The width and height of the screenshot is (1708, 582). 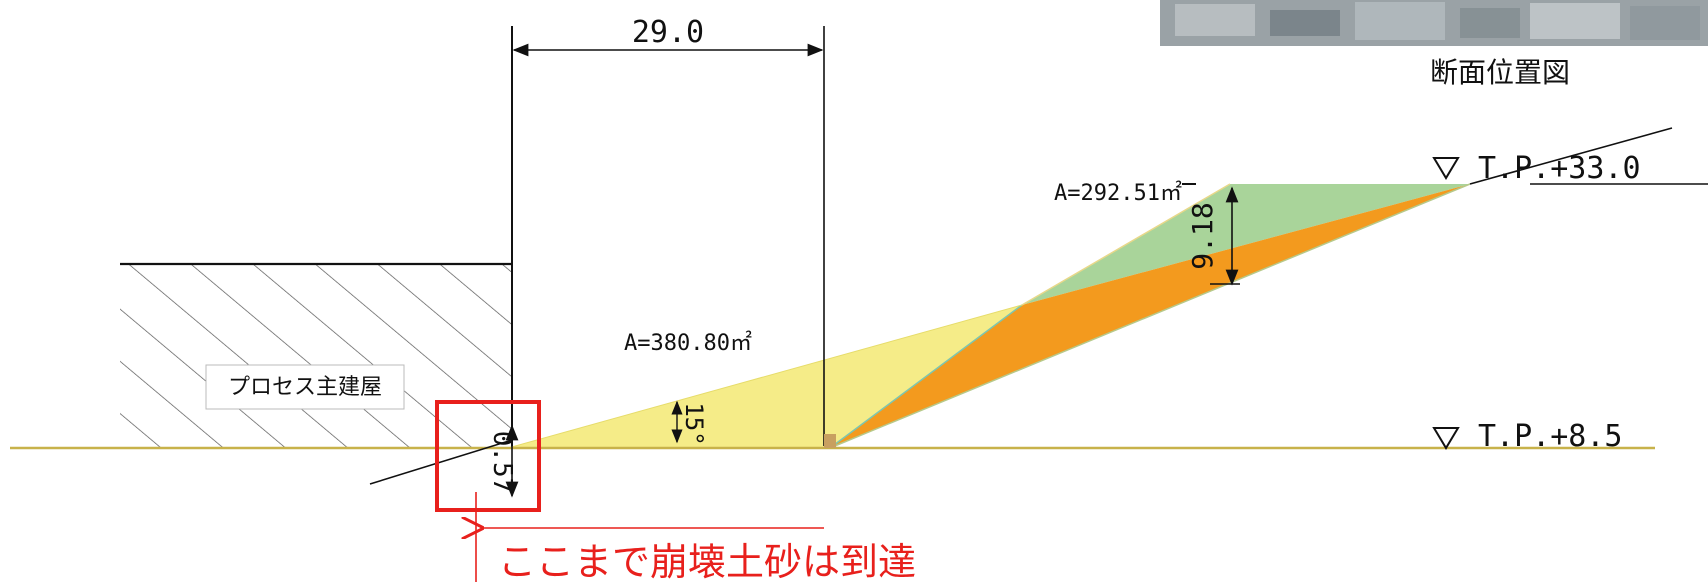 I want to click on top-width-label: 29.0, so click(x=668, y=32).